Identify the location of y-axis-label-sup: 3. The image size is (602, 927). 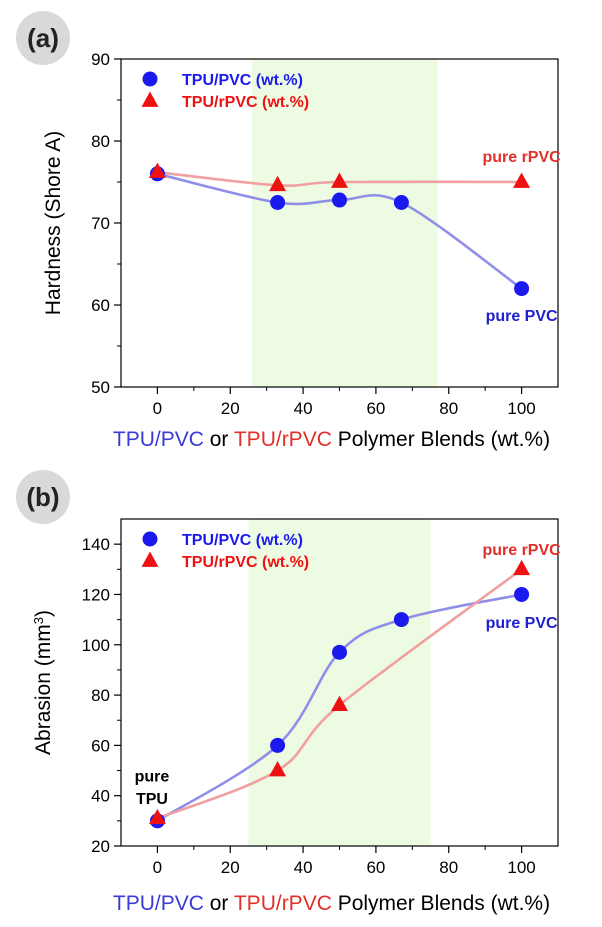
(38, 620).